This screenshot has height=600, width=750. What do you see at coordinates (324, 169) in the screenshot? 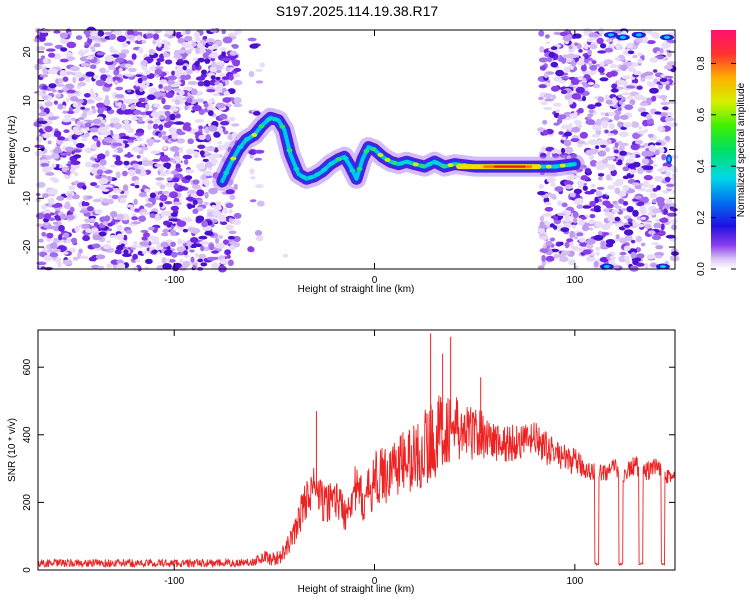
I see `ridge-knot` at bounding box center [324, 169].